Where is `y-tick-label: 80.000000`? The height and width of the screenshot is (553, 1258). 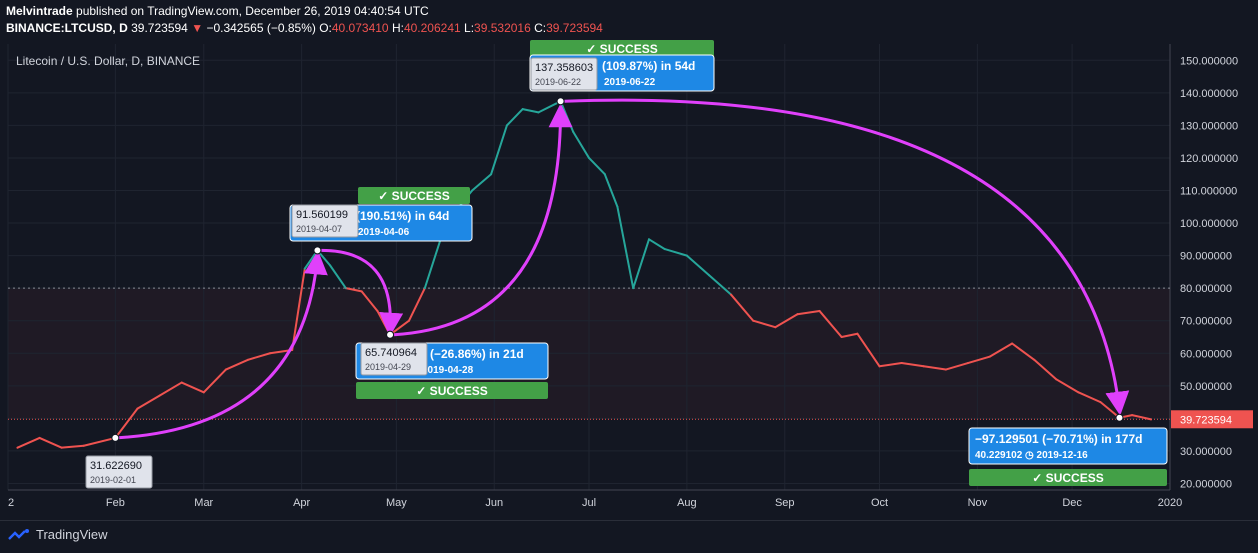
y-tick-label: 80.000000 is located at coordinates (1206, 289).